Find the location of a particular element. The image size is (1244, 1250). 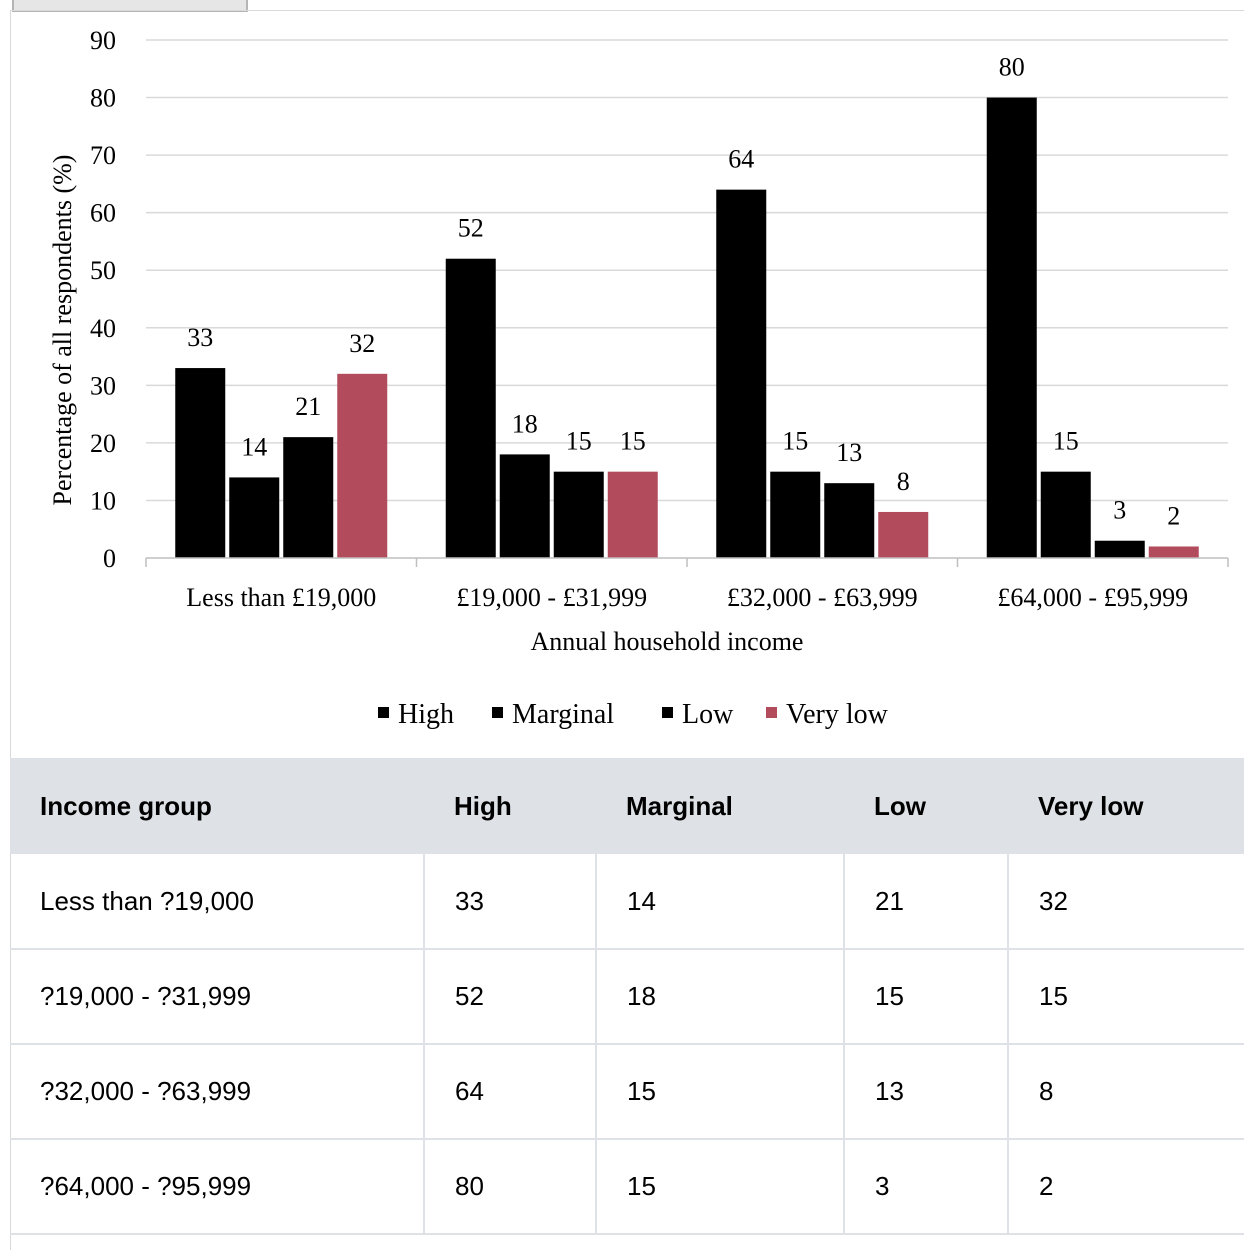

x-tick-label: Less than £19,000 is located at coordinates (281, 597).